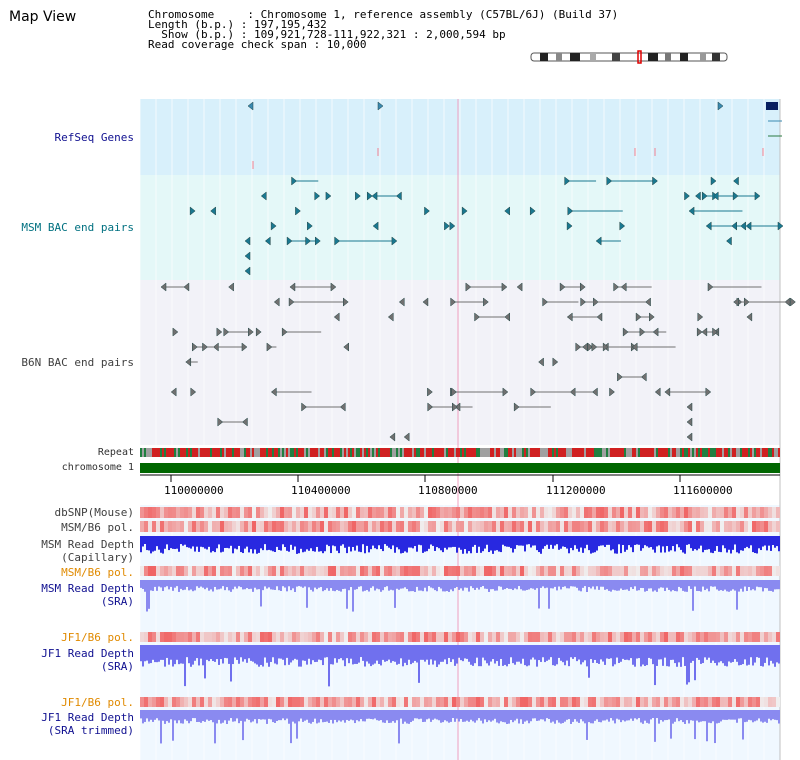  What do you see at coordinates (772, 106) in the screenshot?
I see `refseq-gene` at bounding box center [772, 106].